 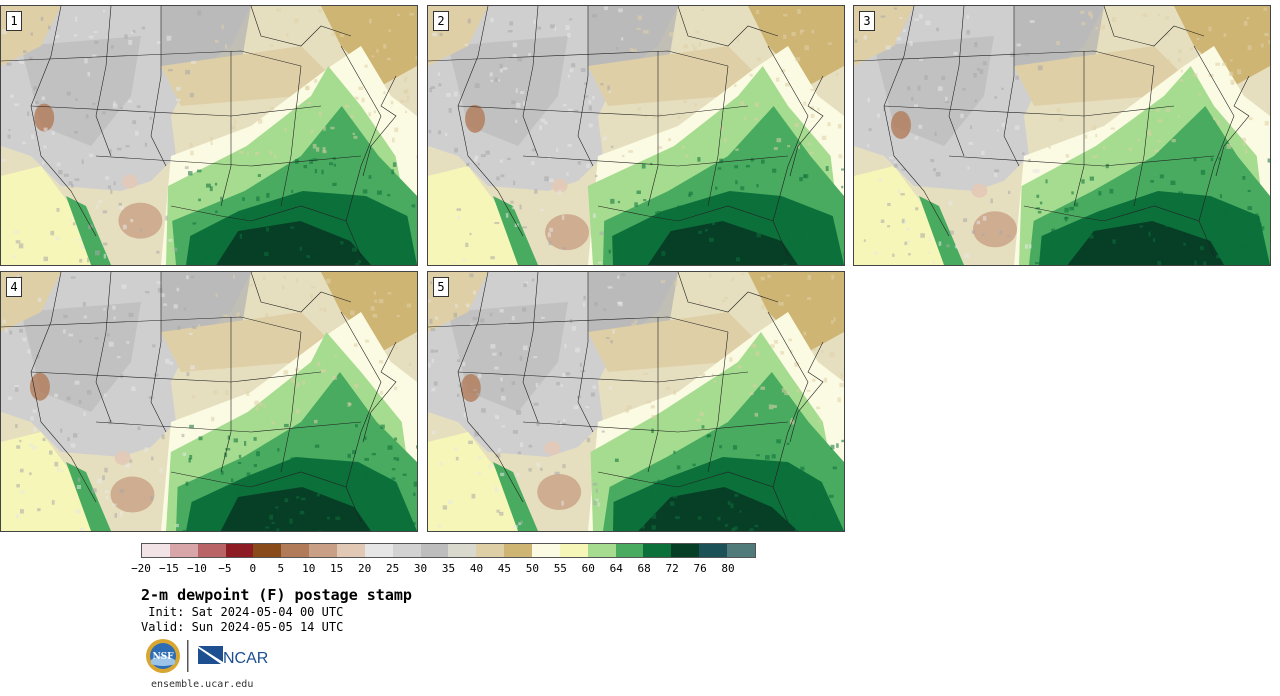 I want to click on colorbar-tick-label: −20, so click(x=141, y=568).